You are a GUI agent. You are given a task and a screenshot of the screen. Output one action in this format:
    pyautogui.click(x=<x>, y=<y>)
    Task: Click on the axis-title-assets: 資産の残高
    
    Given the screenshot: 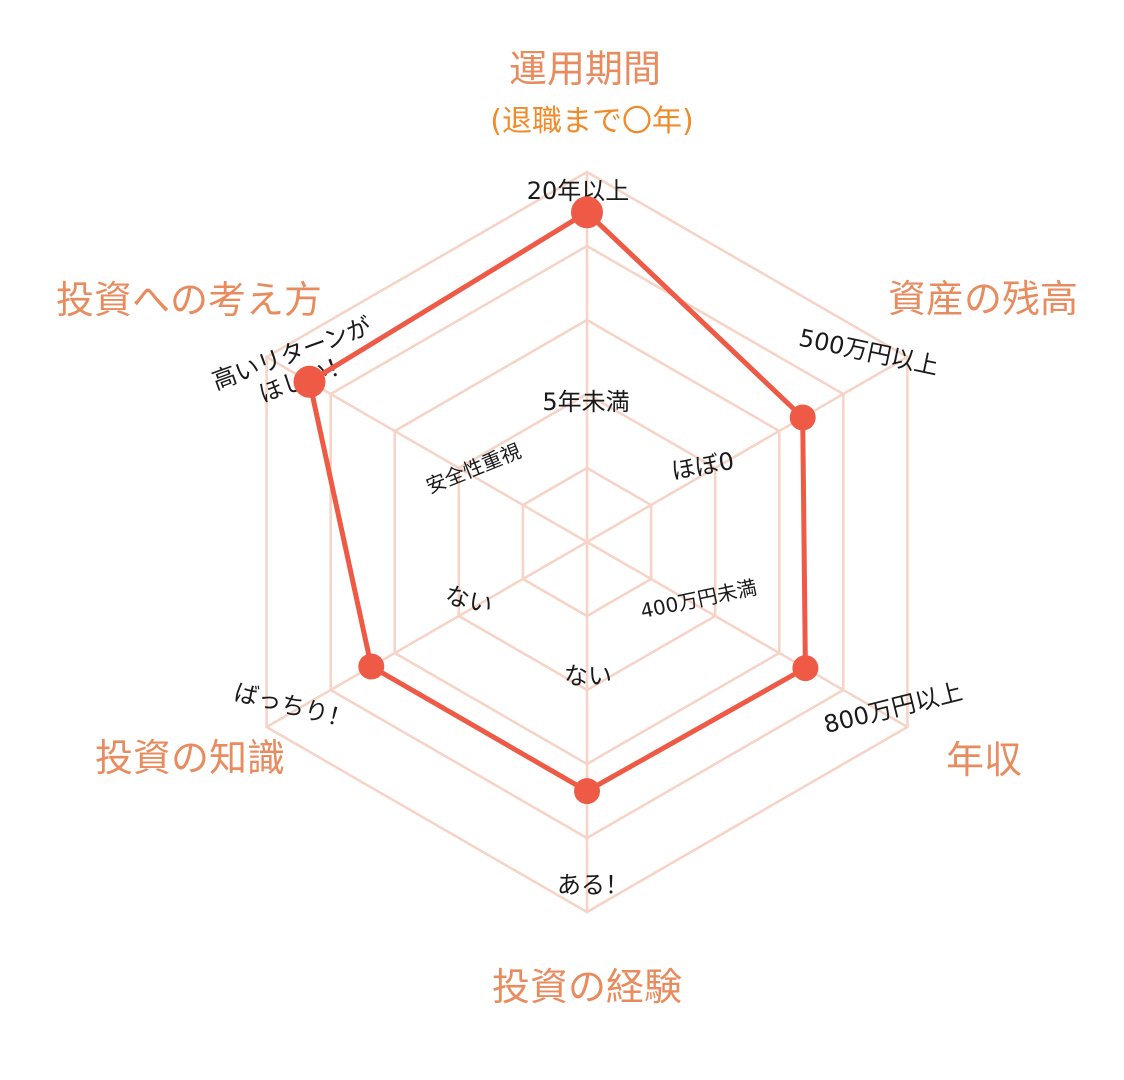 What is the action you would take?
    pyautogui.click(x=983, y=299)
    